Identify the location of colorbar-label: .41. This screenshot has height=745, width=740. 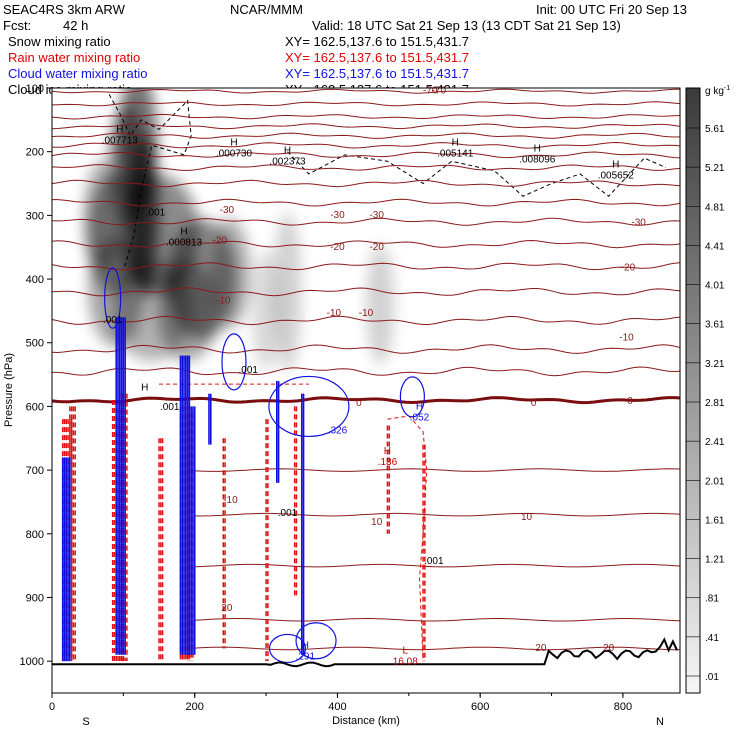
(712, 638).